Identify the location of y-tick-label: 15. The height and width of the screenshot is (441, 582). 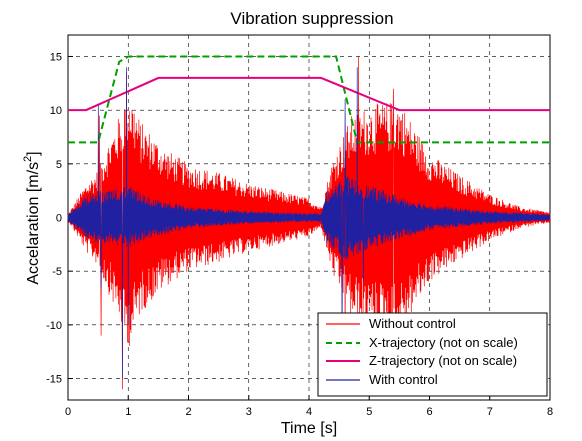
(56, 57).